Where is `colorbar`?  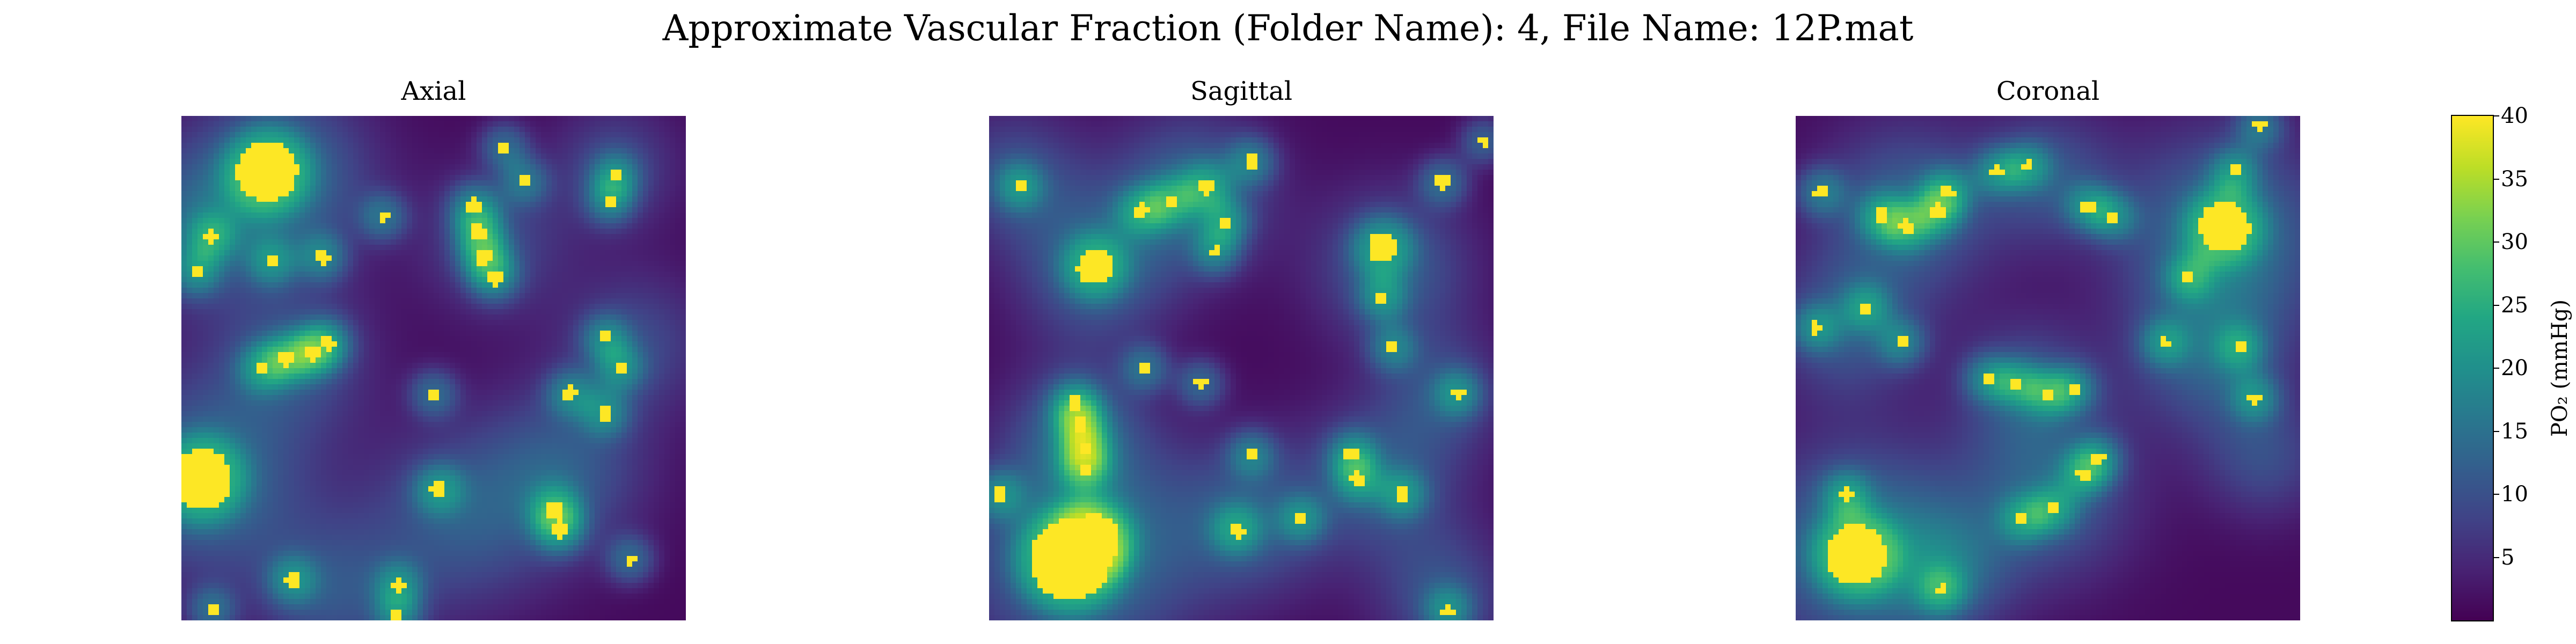
colorbar is located at coordinates (2472, 368).